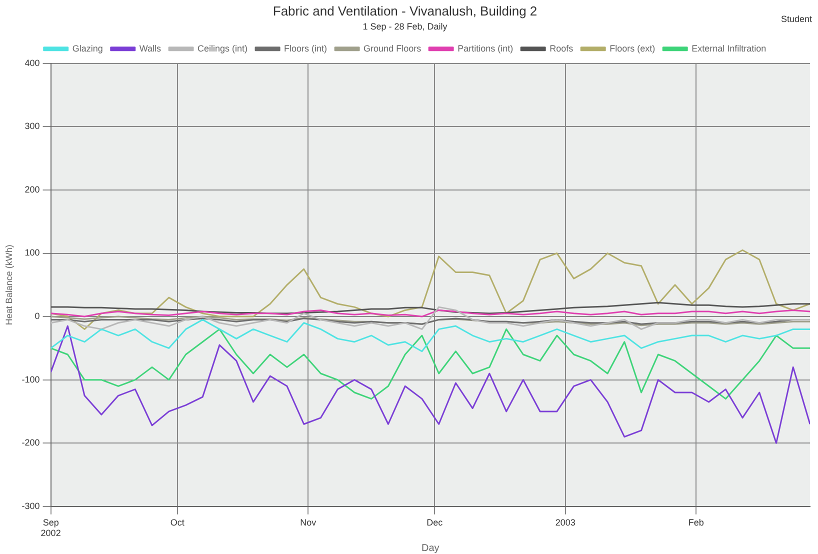 Image resolution: width=818 pixels, height=554 pixels. What do you see at coordinates (796, 19) in the screenshot?
I see `text: Student` at bounding box center [796, 19].